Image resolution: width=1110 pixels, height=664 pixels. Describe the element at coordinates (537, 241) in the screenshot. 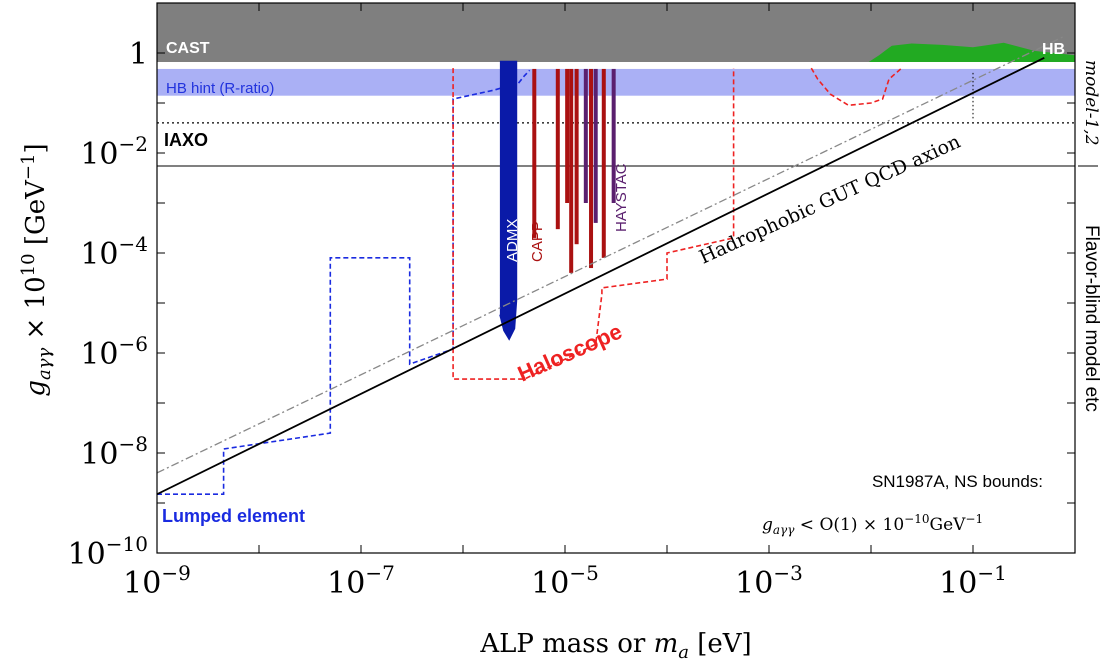

I see `capp-label: CAPP` at that location.